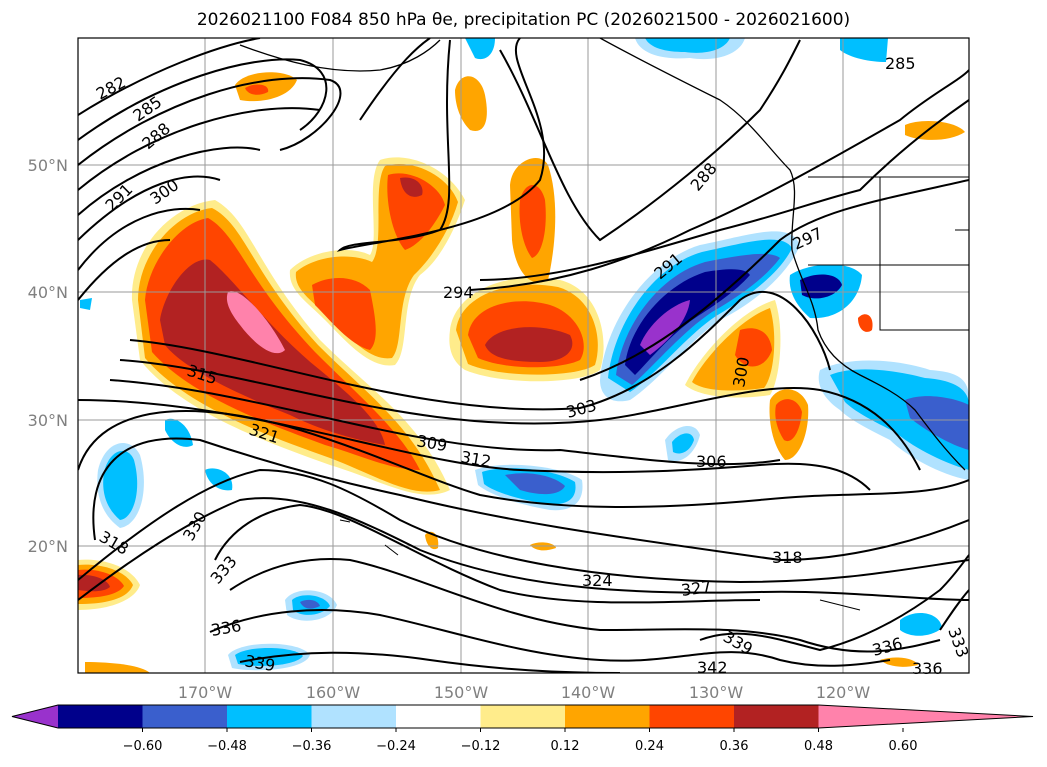  What do you see at coordinates (565, 746) in the screenshot?
I see `colorbar-tick-label: 0.12` at bounding box center [565, 746].